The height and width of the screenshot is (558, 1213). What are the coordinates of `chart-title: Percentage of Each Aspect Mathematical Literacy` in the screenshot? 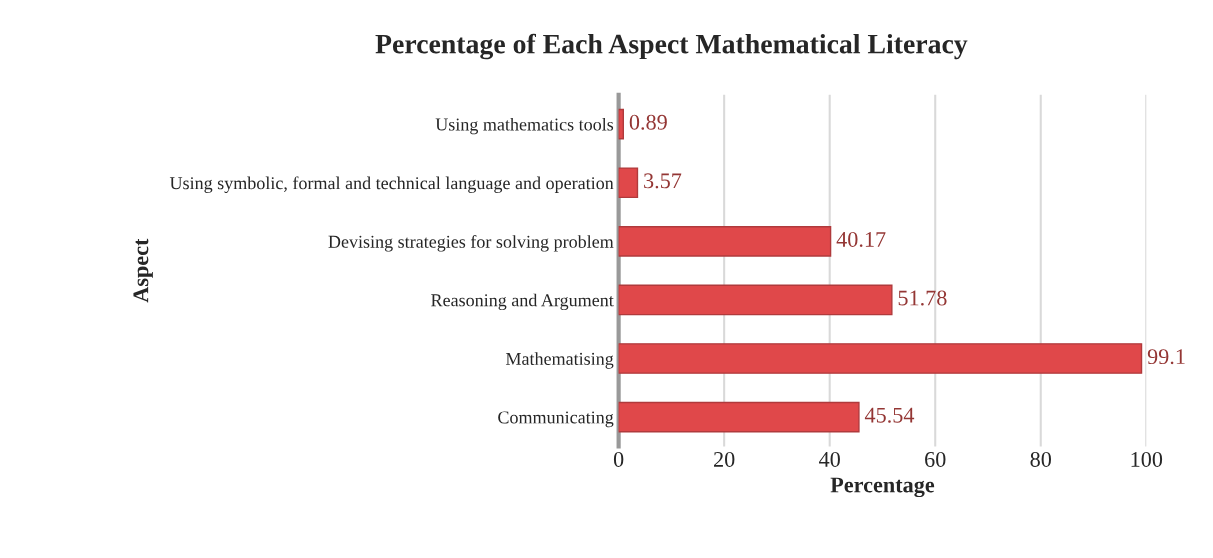 It's located at (671, 46).